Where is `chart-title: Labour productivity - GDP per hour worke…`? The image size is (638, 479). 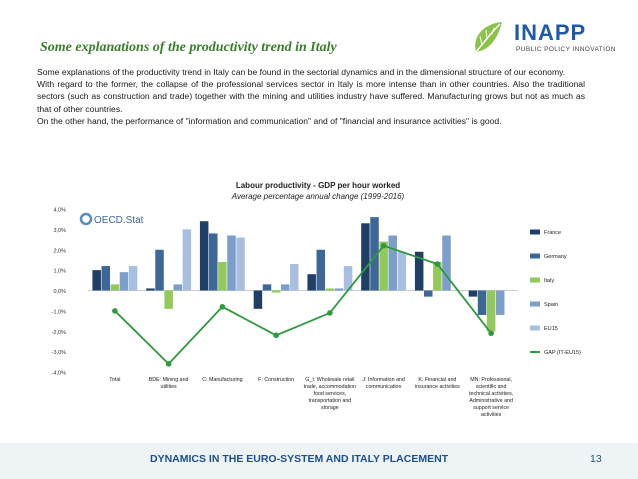 chart-title: Labour productivity - GDP per hour worke… is located at coordinates (318, 185).